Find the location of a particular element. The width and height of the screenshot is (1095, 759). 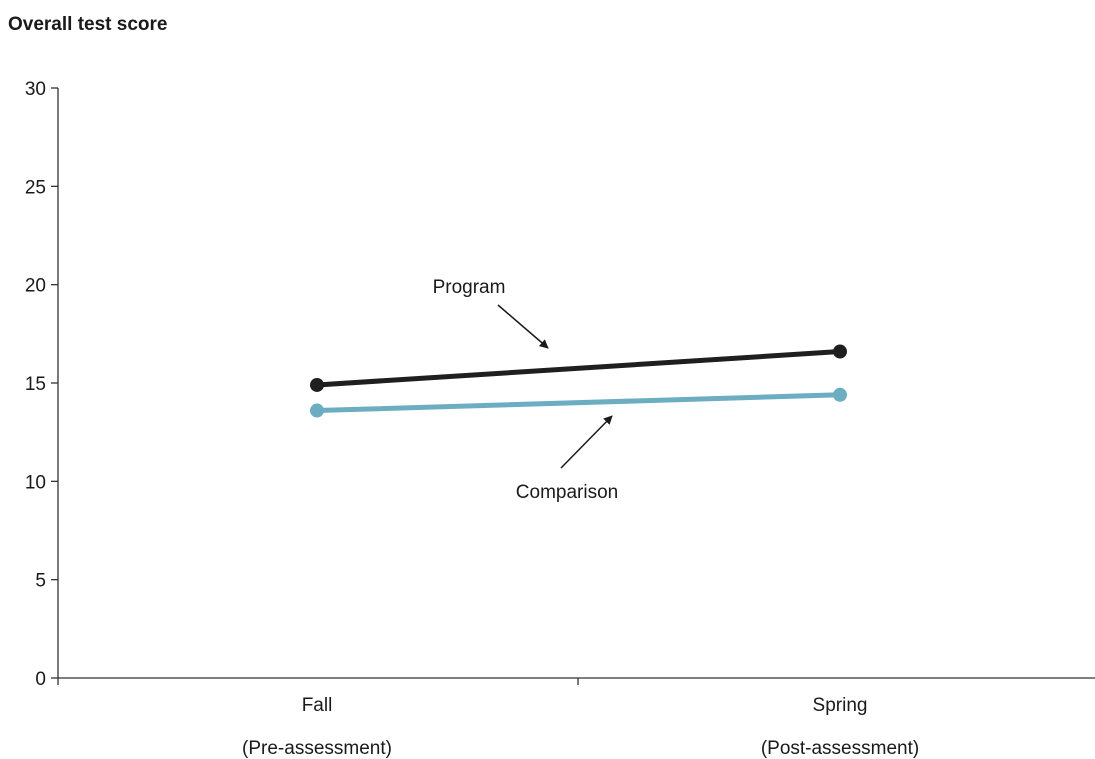

annotations: Program Comparison is located at coordinates (526, 390).